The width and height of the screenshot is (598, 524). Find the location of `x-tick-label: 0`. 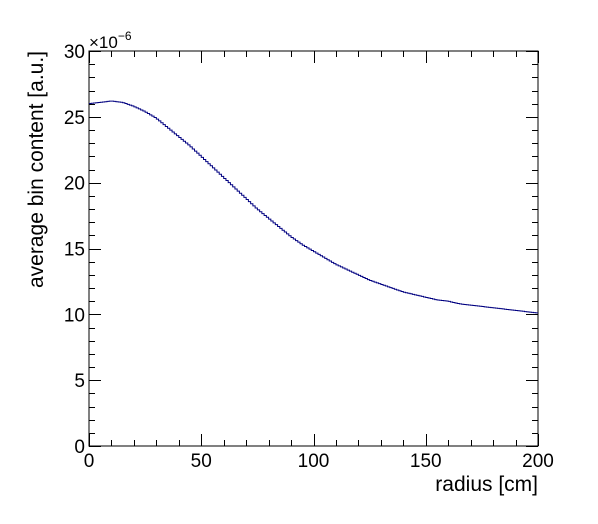

x-tick-label: 0 is located at coordinates (89, 461).